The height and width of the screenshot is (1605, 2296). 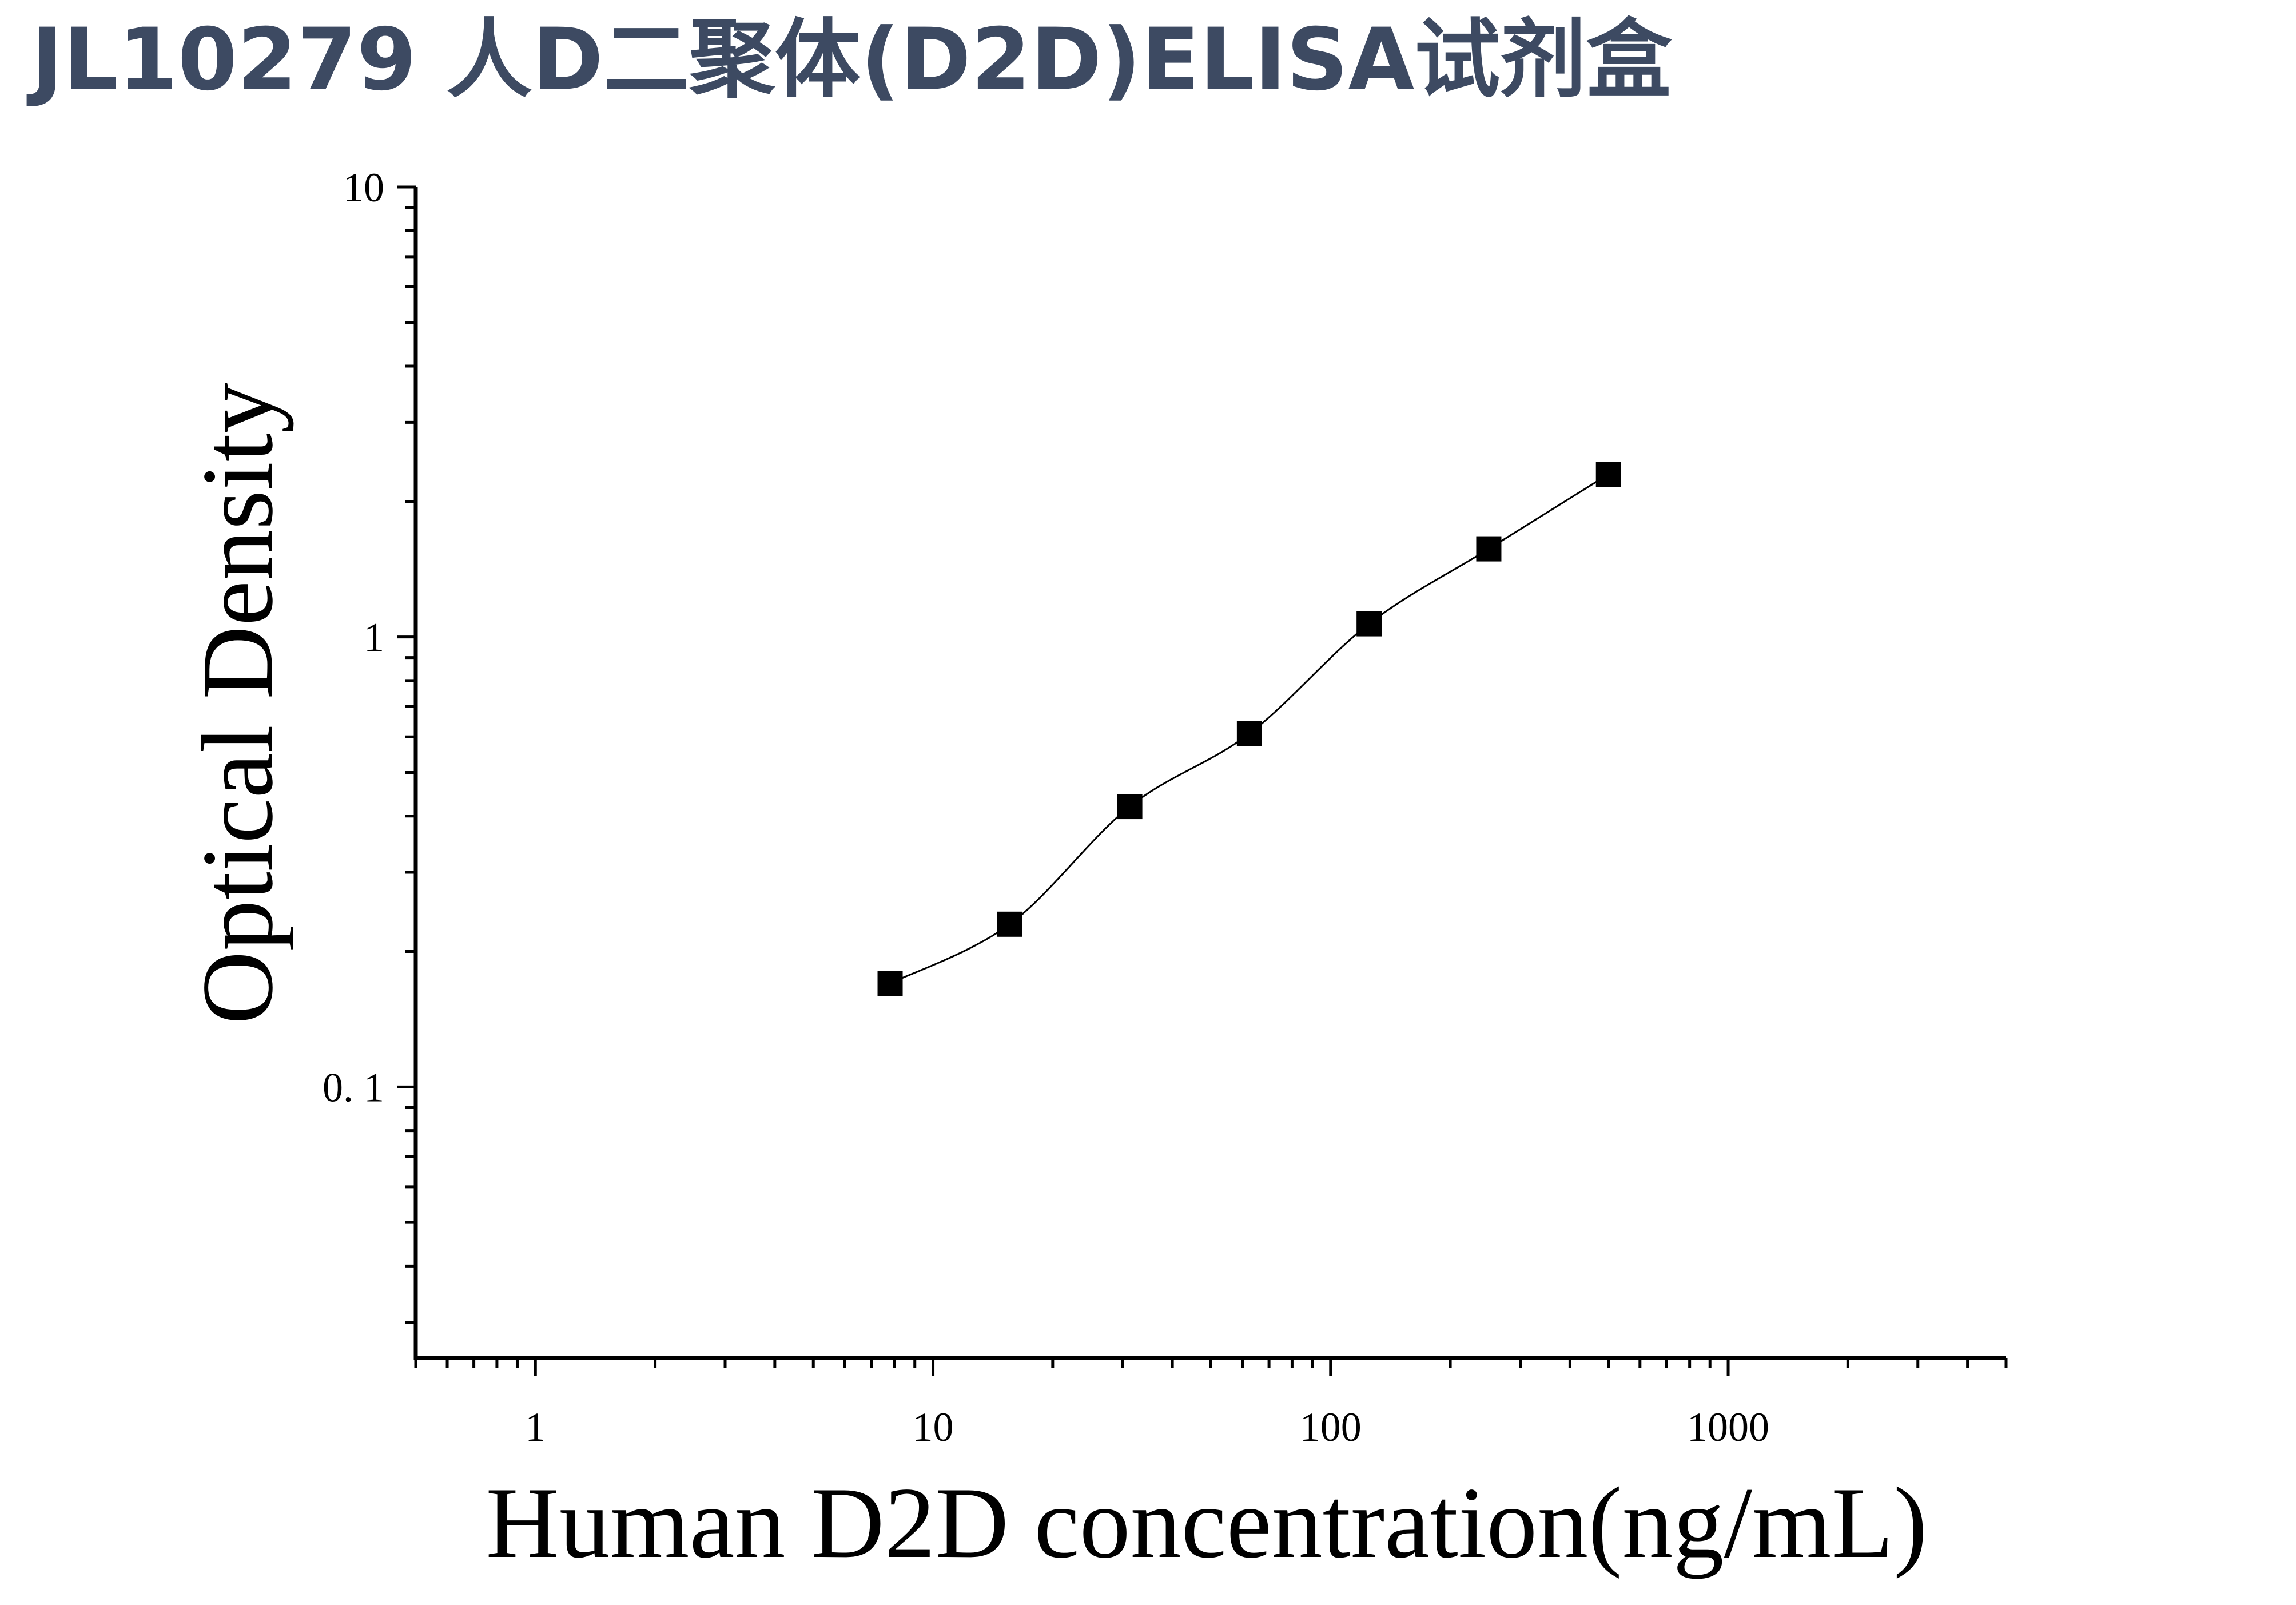 I want to click on y-tick-label: 10, so click(x=363, y=187).